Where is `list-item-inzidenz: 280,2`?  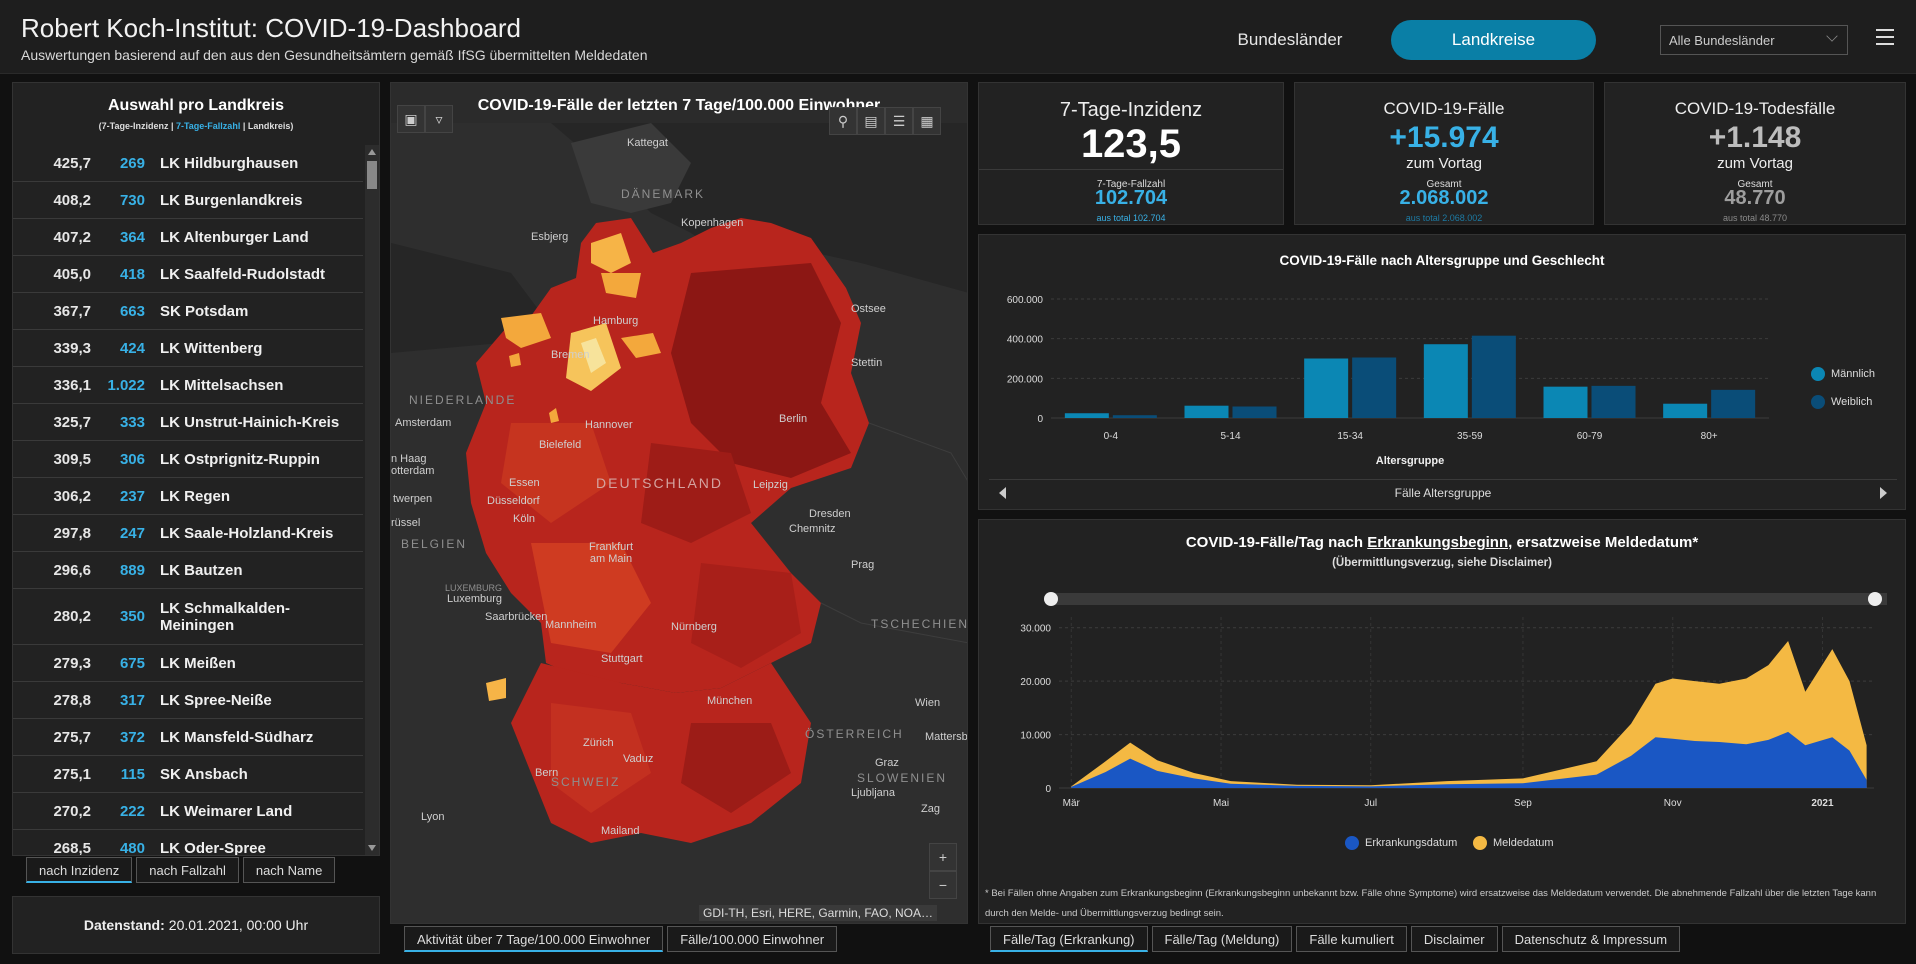 list-item-inzidenz: 280,2 is located at coordinates (72, 616).